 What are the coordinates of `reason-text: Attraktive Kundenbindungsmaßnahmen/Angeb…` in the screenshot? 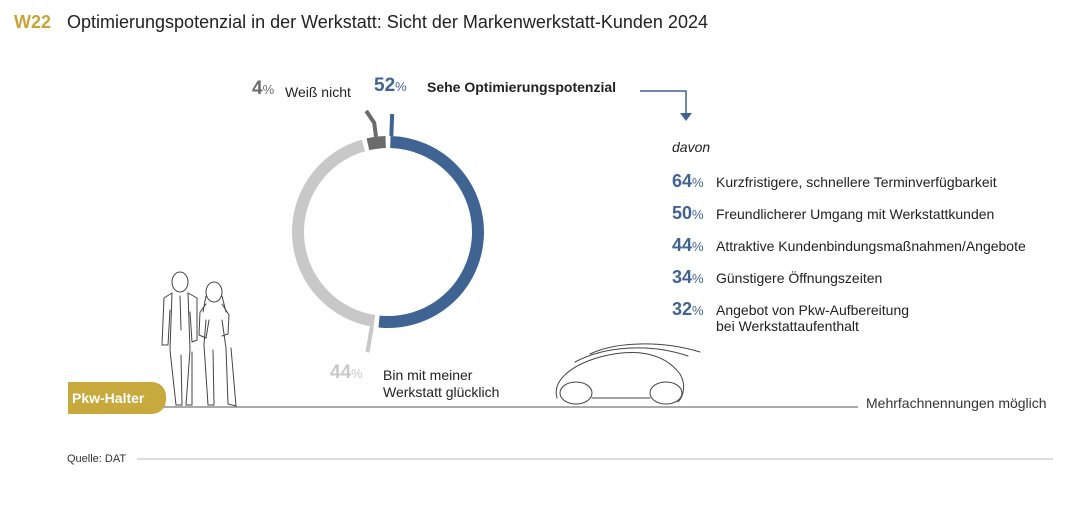 It's located at (871, 246).